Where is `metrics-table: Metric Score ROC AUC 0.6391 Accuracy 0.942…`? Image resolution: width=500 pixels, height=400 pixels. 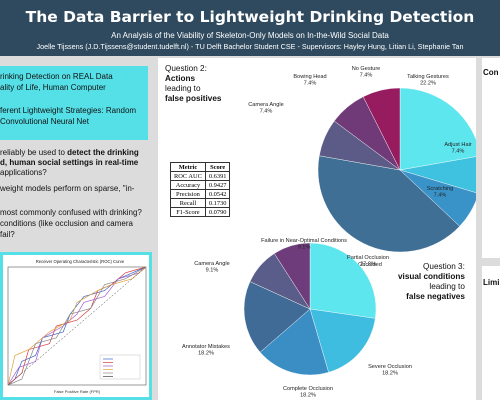
metrics-table: Metric Score ROC AUC 0.6391 Accuracy 0.942… is located at coordinates (200, 189).